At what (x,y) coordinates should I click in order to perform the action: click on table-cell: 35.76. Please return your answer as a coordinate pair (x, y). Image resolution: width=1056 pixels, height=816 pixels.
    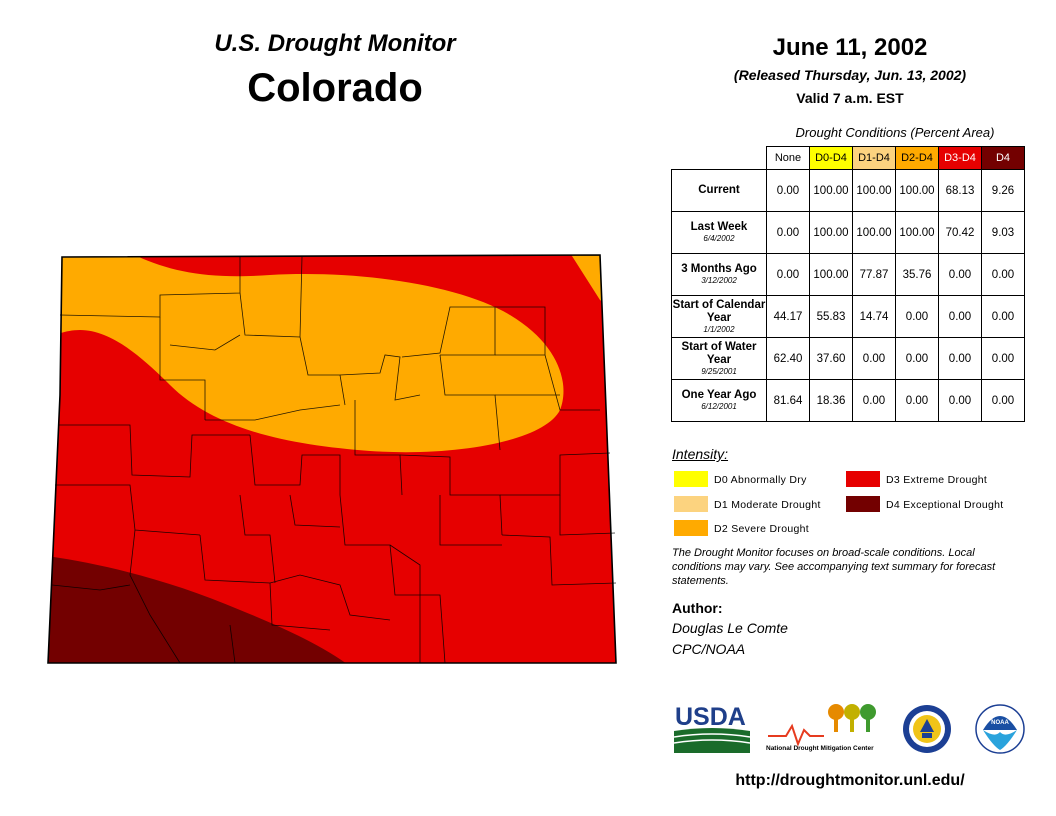
    Looking at the image, I should click on (917, 274).